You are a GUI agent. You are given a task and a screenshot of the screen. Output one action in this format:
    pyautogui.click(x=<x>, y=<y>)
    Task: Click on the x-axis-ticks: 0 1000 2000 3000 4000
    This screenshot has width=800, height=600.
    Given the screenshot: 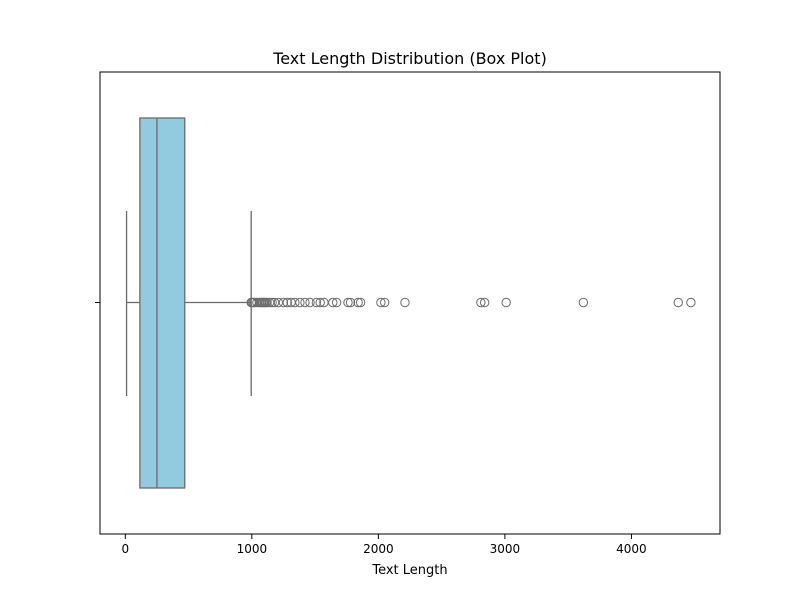 What is the action you would take?
    pyautogui.click(x=384, y=545)
    